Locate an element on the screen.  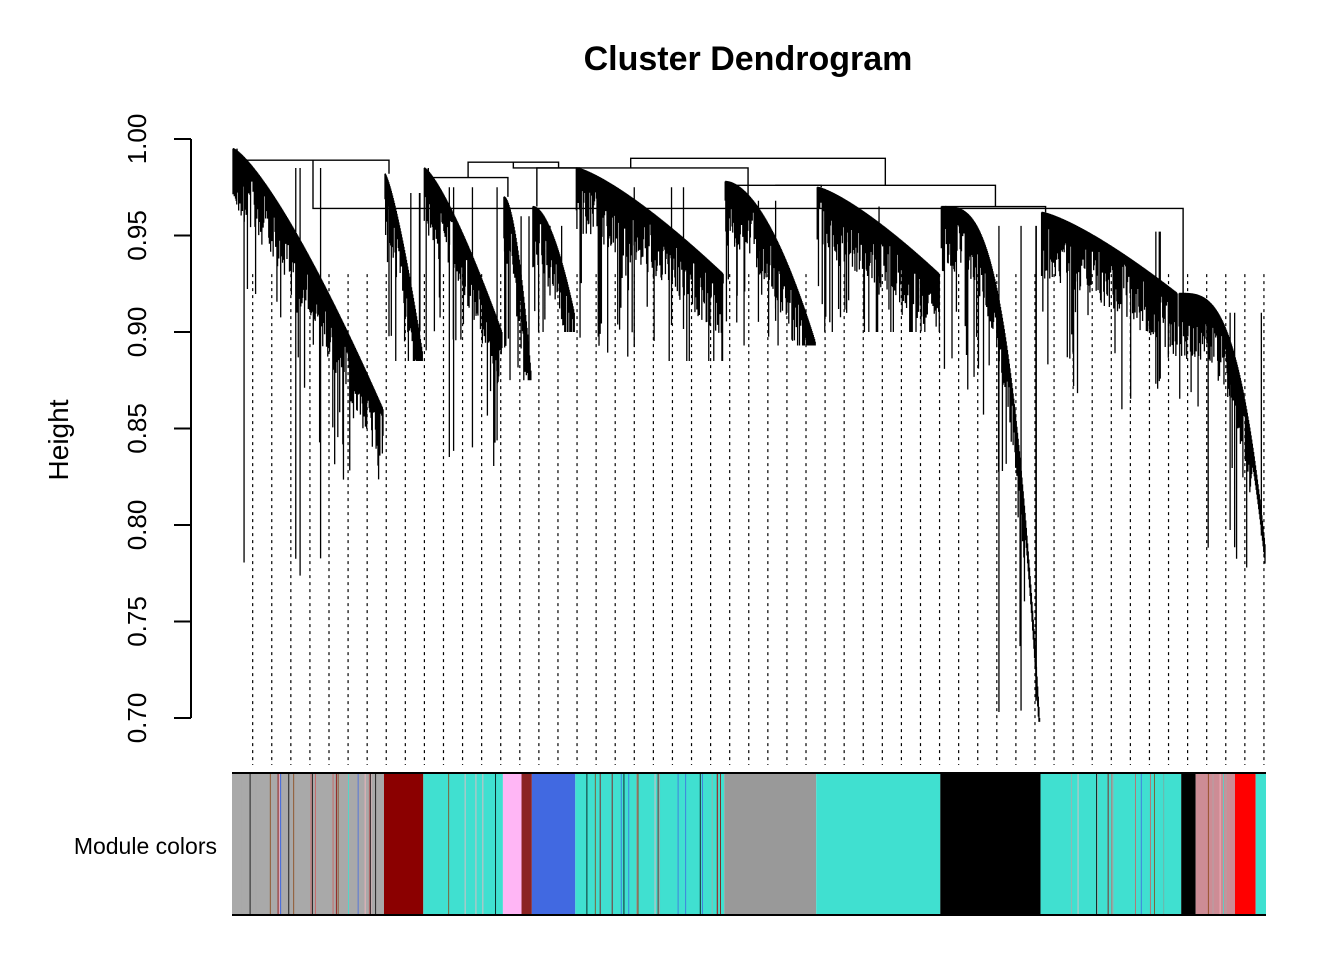
y-axis: 0.70 0.75 0.80 0.85 0.90 0.95 1.00 is located at coordinates (157, 429).